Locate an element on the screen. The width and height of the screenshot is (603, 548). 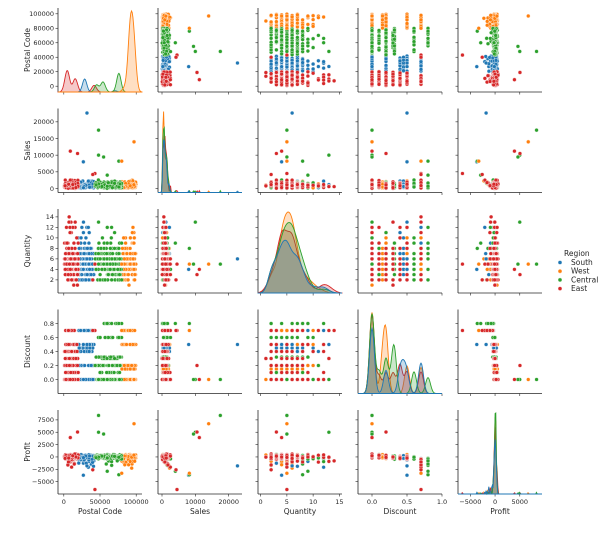
subplot-postal-code-vs-discount is located at coordinates (399, 51).